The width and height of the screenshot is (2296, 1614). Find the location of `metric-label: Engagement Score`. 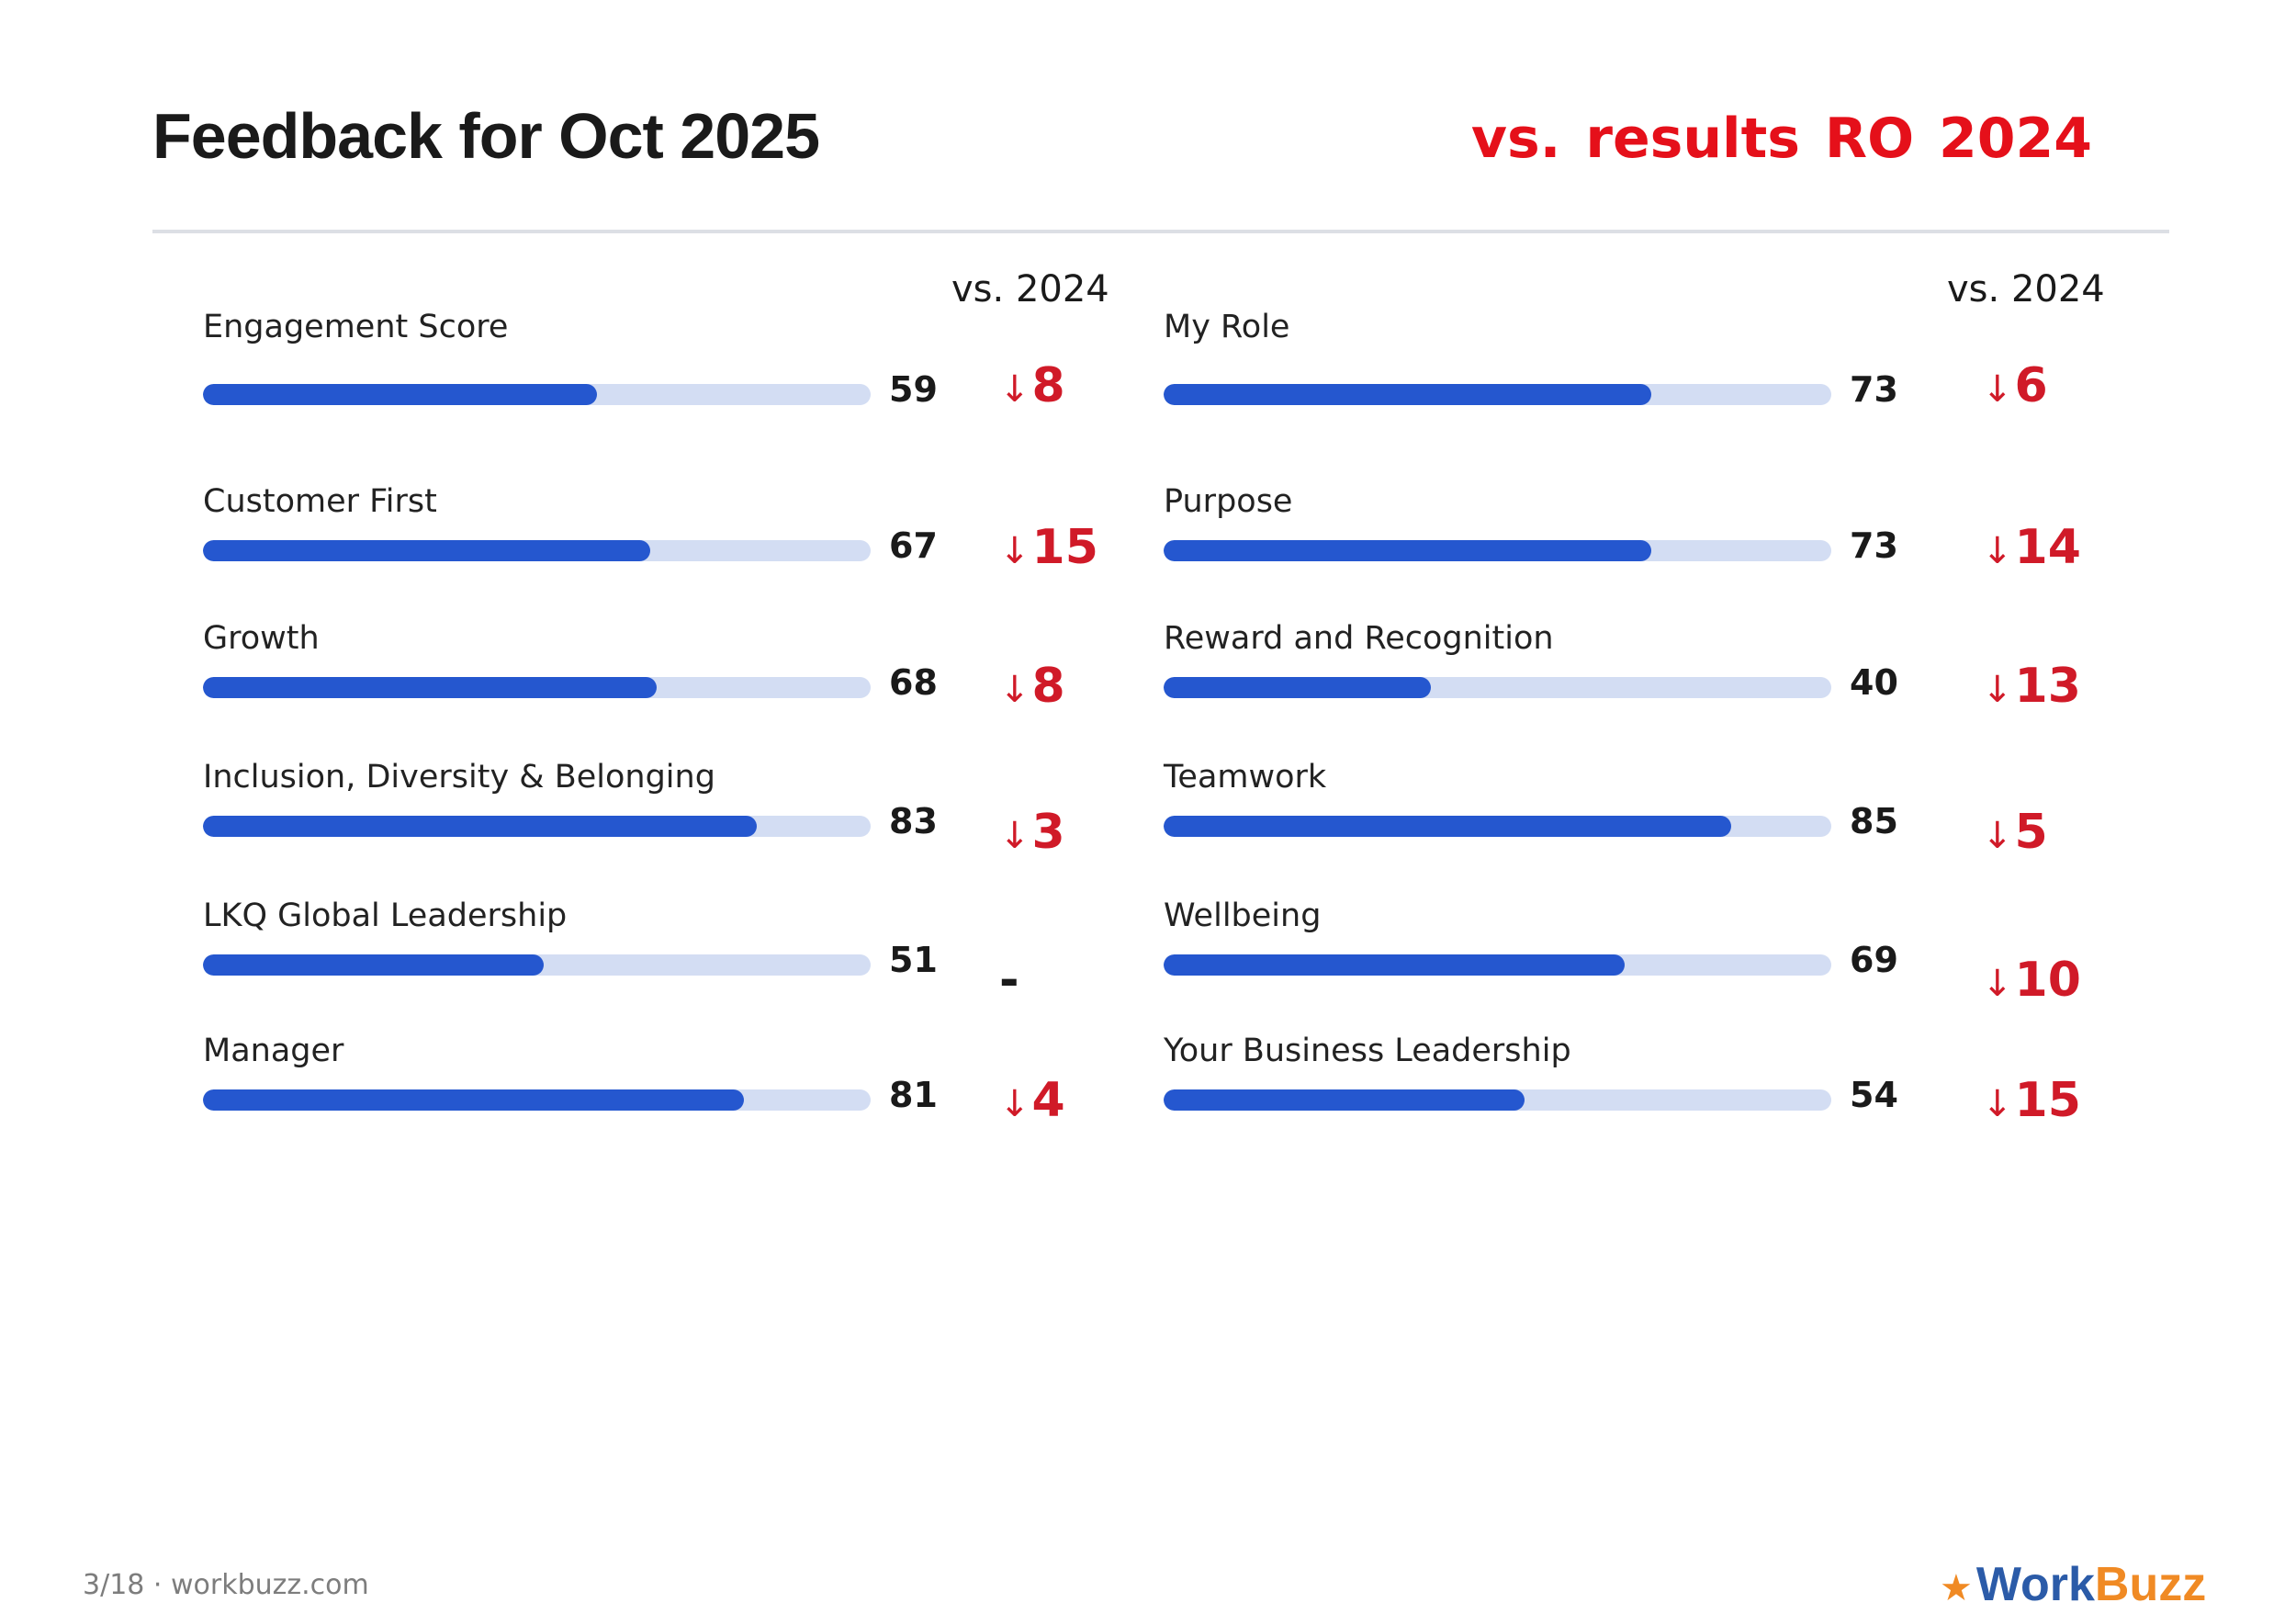

metric-label: Engagement Score is located at coordinates (356, 327).